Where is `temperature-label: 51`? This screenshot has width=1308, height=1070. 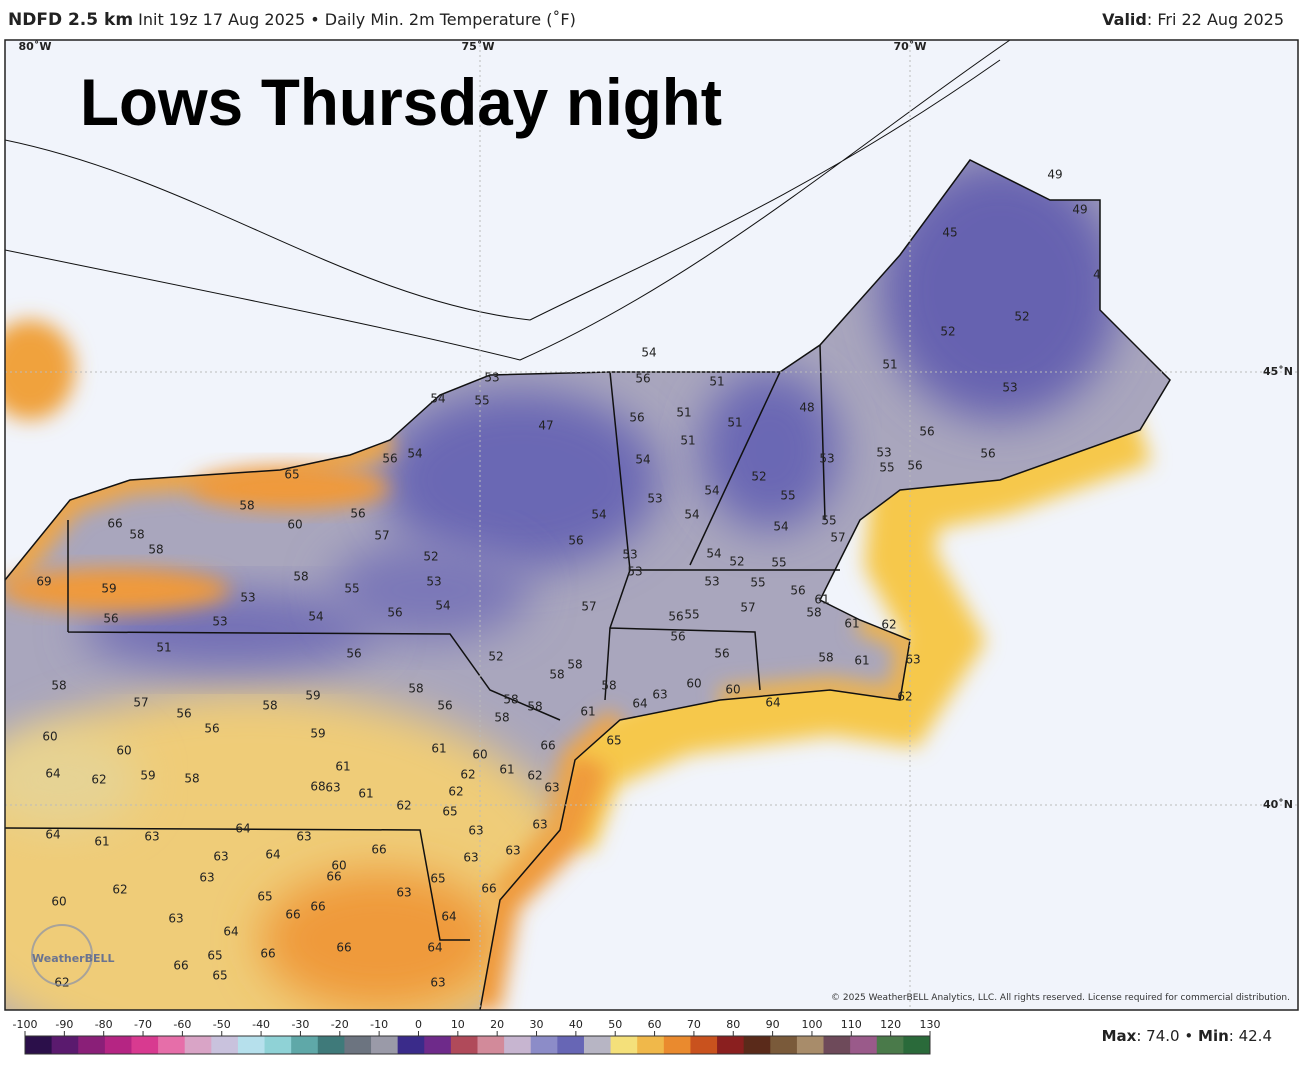 temperature-label: 51 is located at coordinates (683, 413).